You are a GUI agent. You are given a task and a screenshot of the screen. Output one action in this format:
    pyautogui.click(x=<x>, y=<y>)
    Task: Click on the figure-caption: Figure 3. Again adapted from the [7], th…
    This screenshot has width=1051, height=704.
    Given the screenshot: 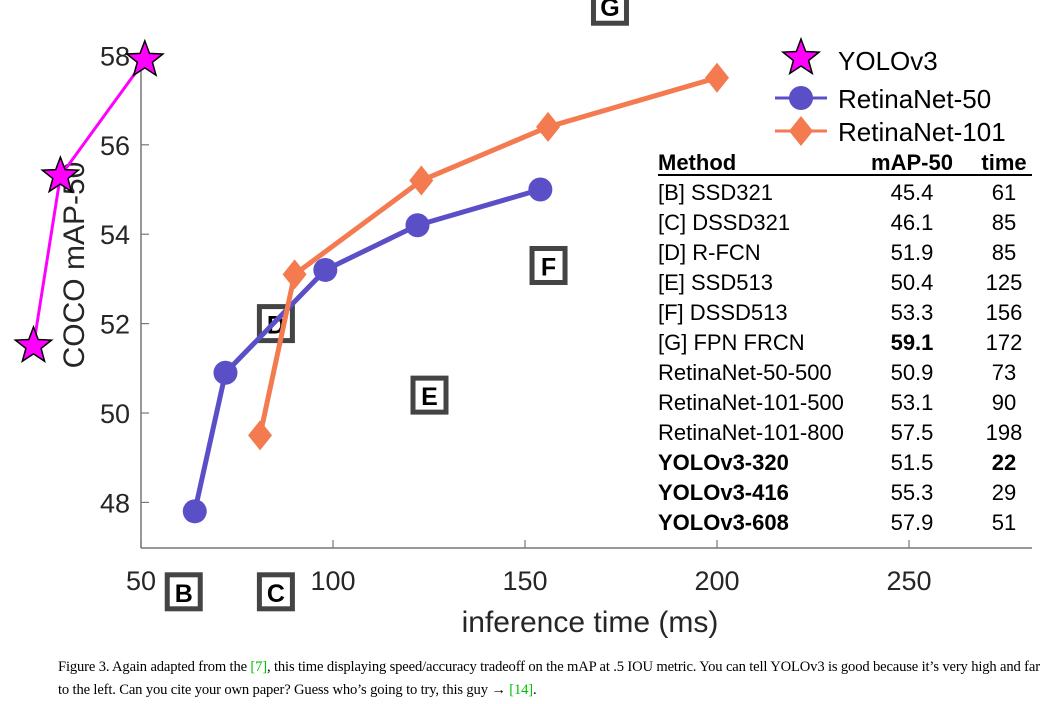 What is the action you would take?
    pyautogui.click(x=553, y=679)
    